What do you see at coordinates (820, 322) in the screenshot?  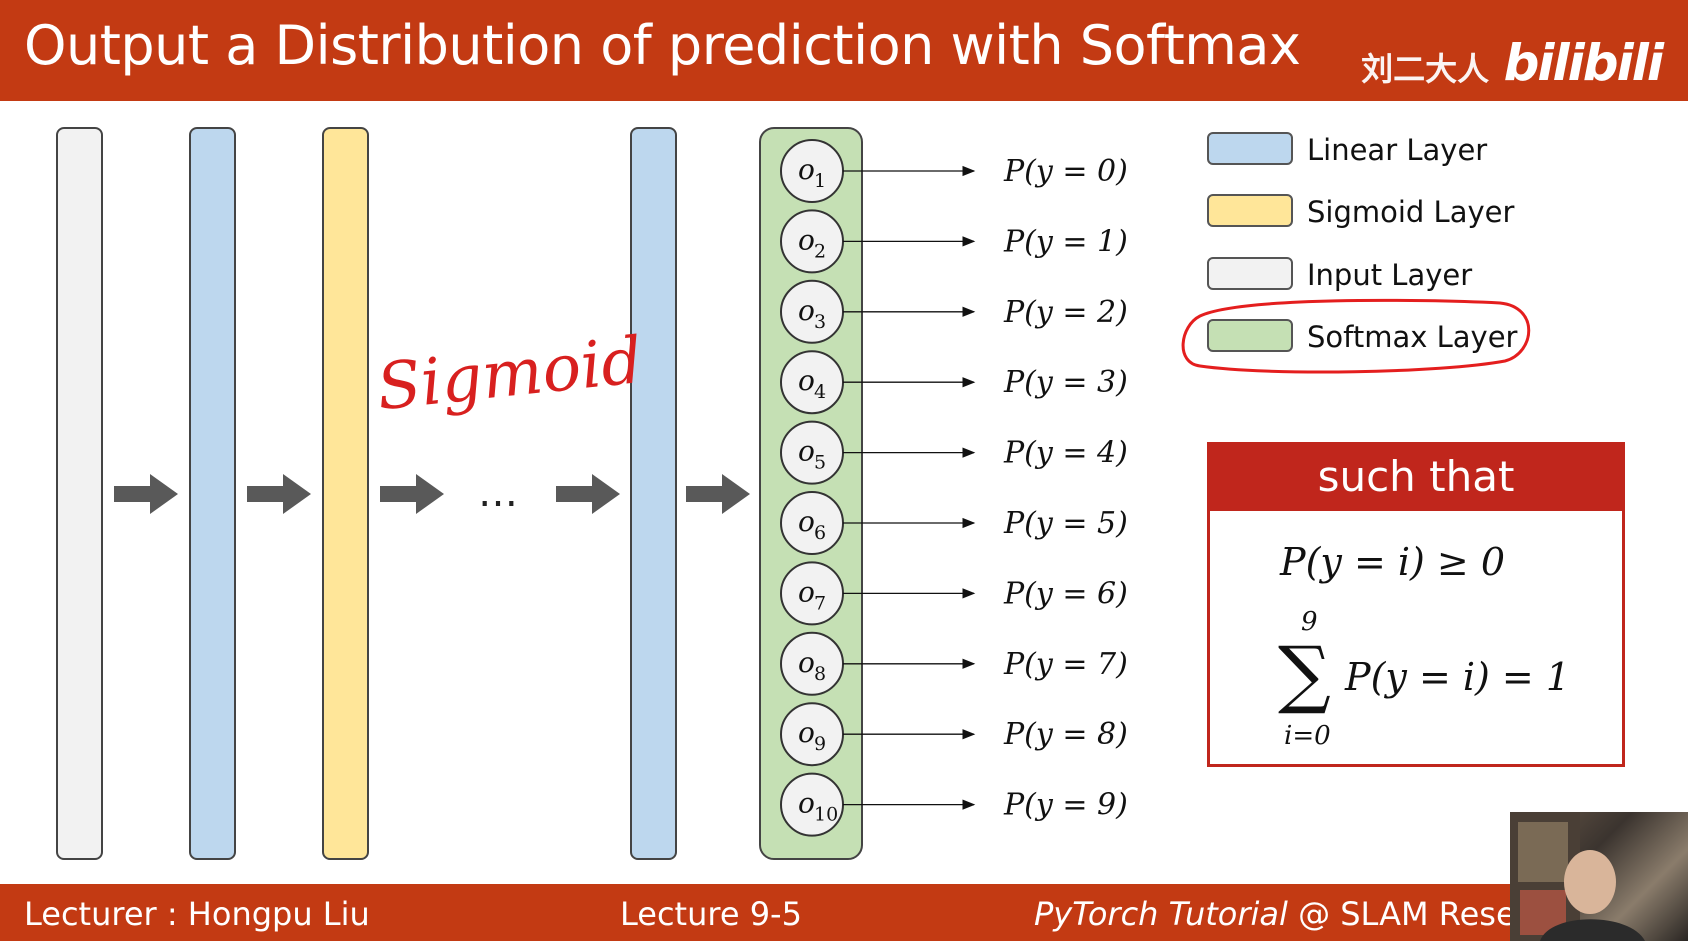 I see `node-subscript: 3` at bounding box center [820, 322].